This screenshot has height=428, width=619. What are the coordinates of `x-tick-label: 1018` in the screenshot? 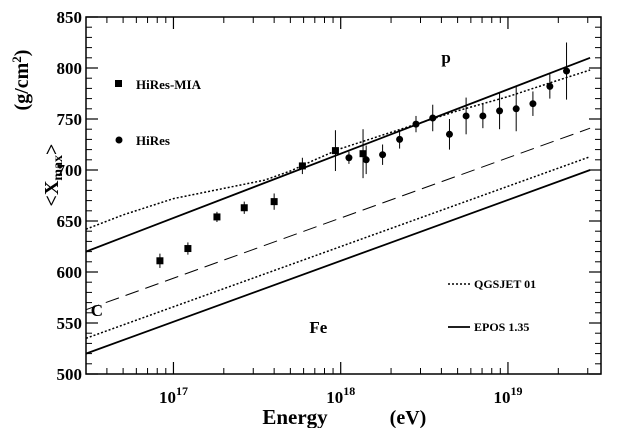 It's located at (340, 395).